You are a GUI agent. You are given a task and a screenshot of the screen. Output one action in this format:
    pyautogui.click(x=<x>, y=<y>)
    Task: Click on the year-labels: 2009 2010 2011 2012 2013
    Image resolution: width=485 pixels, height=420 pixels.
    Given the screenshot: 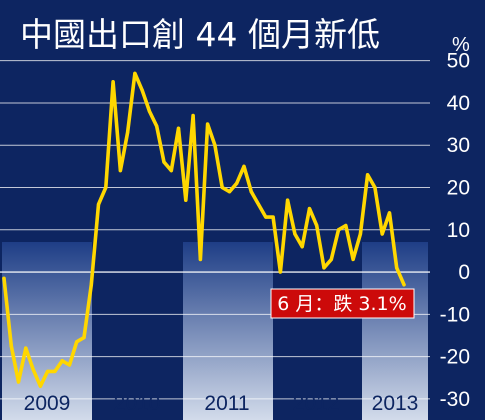 What is the action you would take?
    pyautogui.click(x=221, y=403)
    